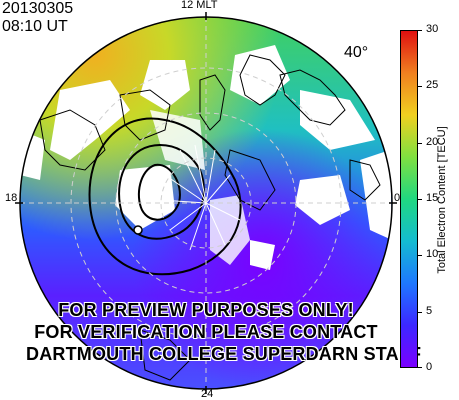  Describe the element at coordinates (432, 198) in the screenshot. I see `colorbar-tick-label: 15` at that location.